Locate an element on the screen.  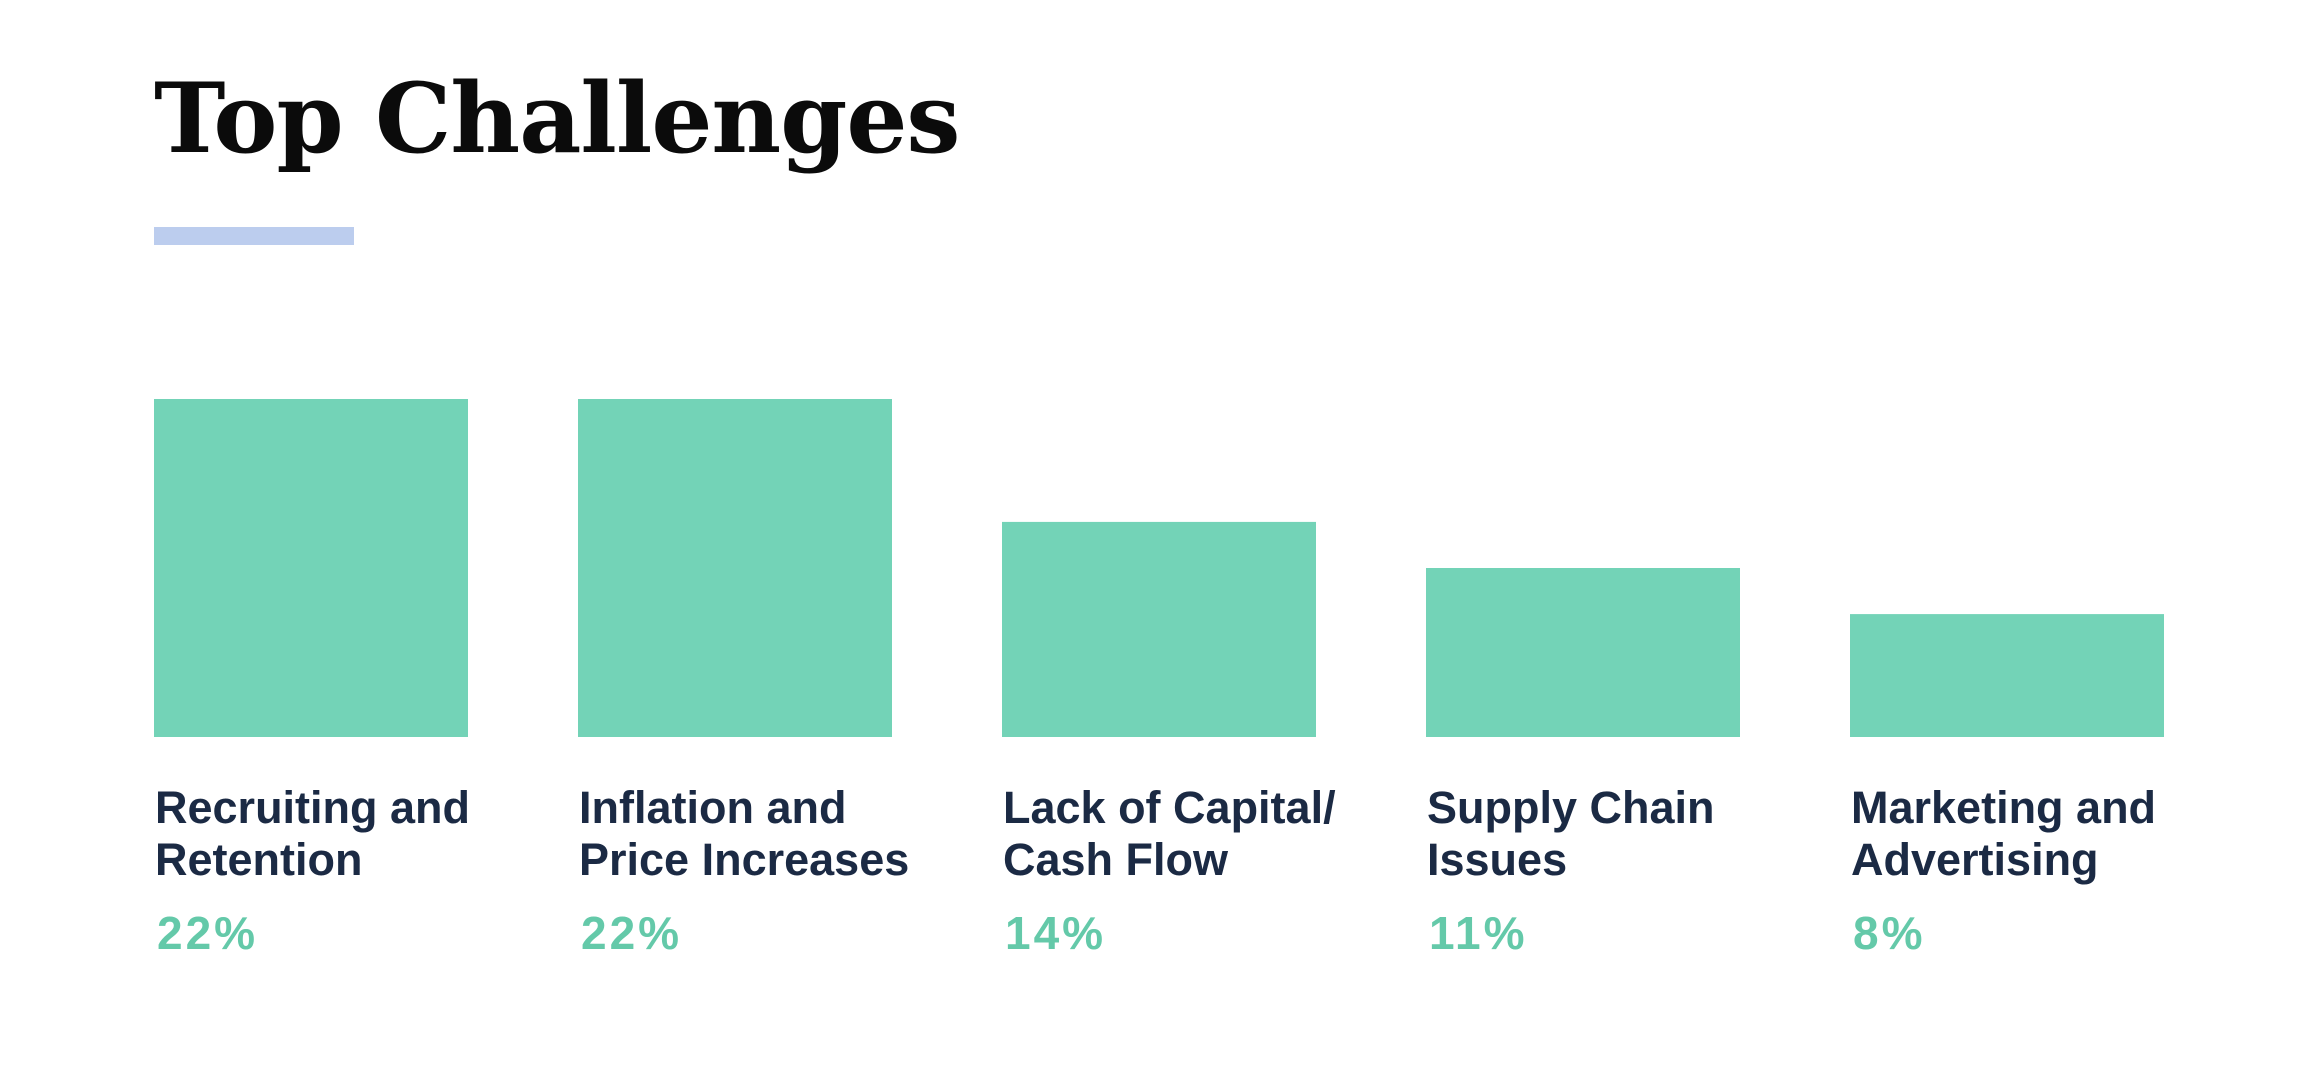
value-label-5: 8% is located at coordinates (1889, 933).